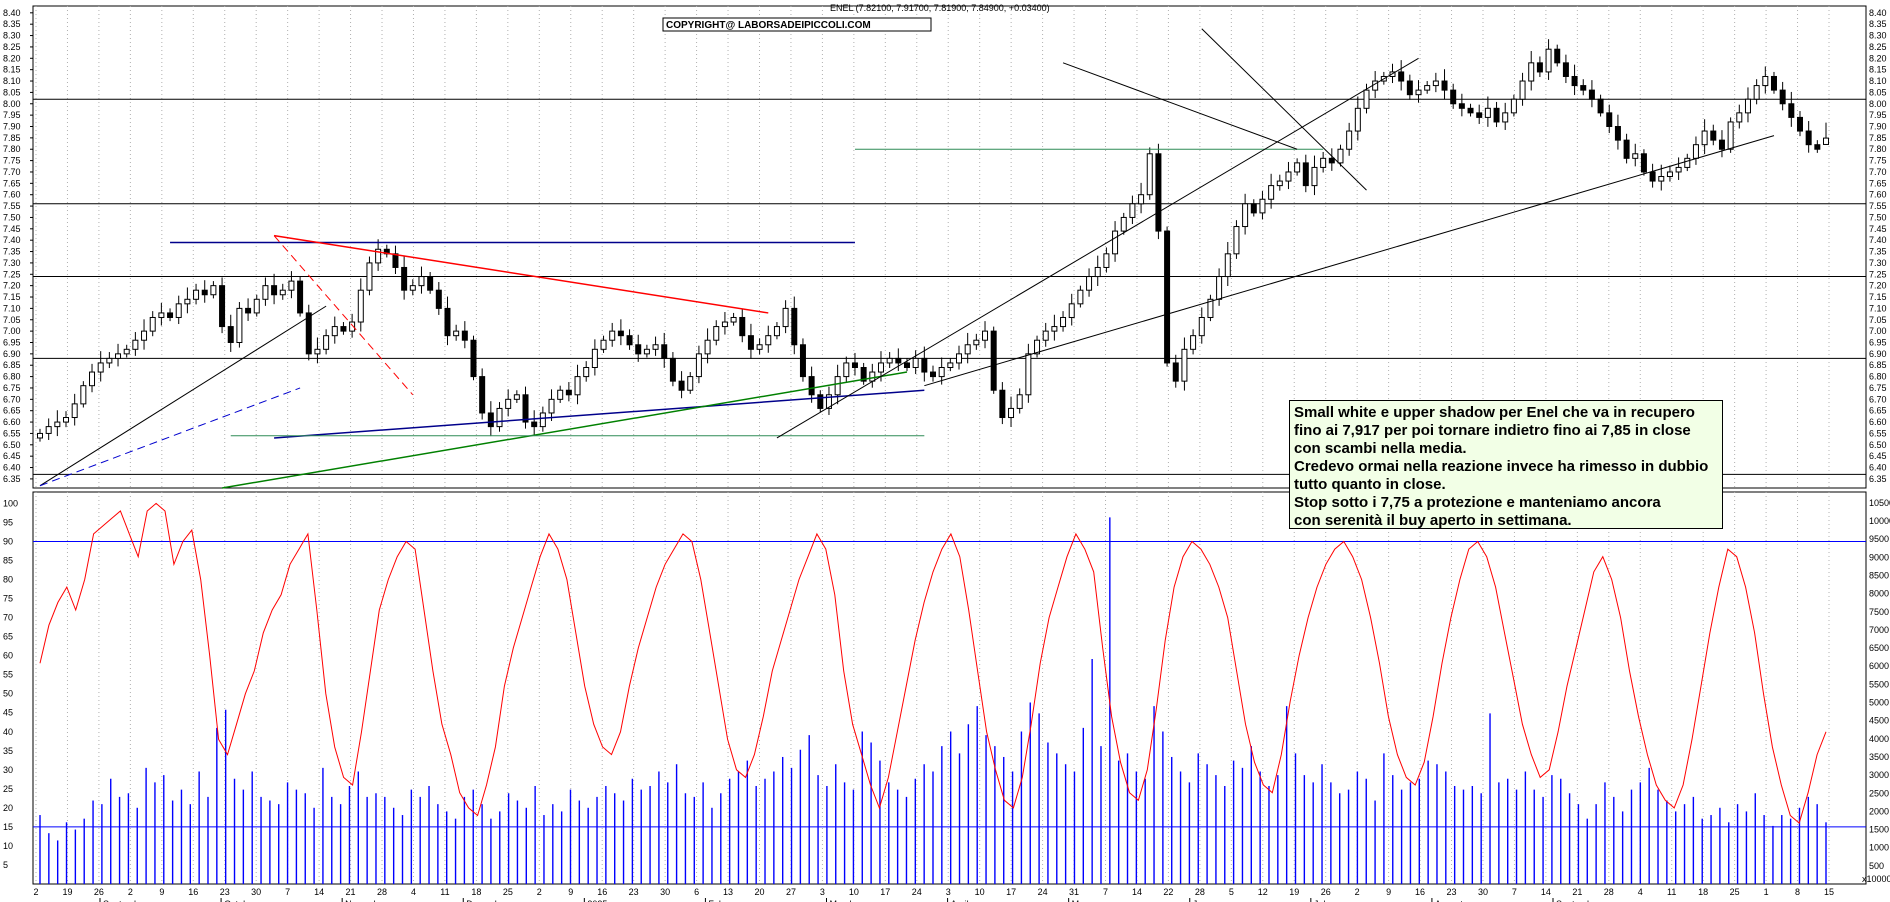 The width and height of the screenshot is (1890, 902). What do you see at coordinates (12, 81) in the screenshot?
I see `y-tick-label-left: 8.10` at bounding box center [12, 81].